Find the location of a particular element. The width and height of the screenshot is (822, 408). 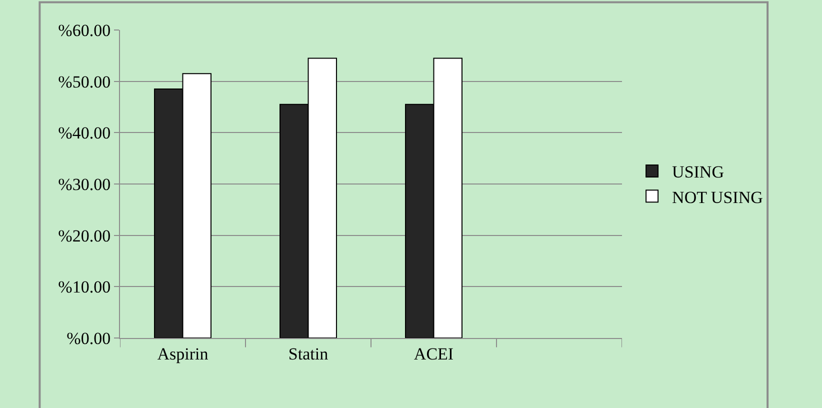

y-tick-label: %10.00 is located at coordinates (84, 287).